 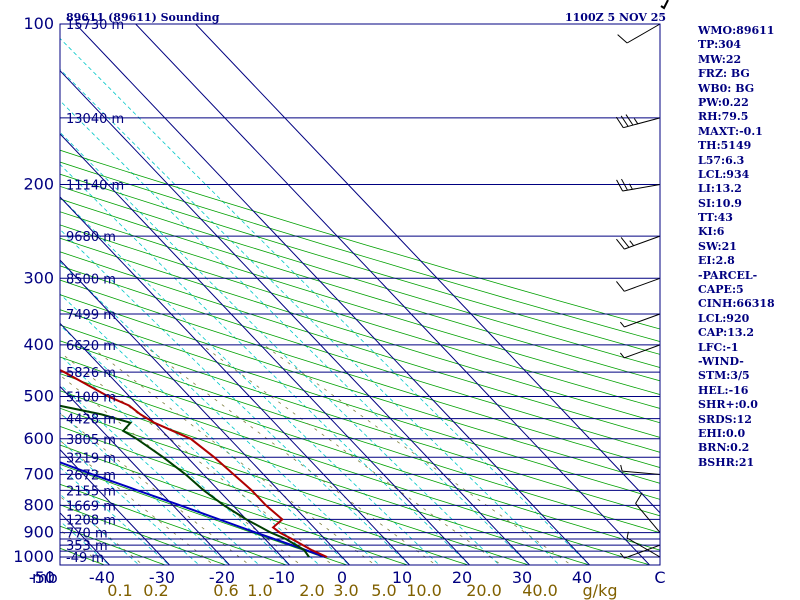 What do you see at coordinates (724, 448) in the screenshot?
I see `index-item: BRN:0.2` at bounding box center [724, 448].